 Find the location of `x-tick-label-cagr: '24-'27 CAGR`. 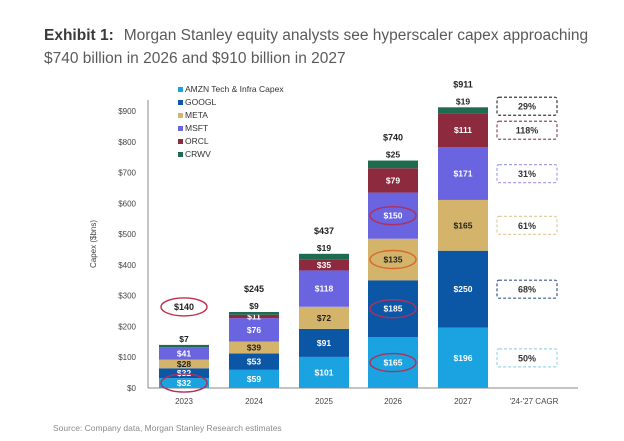

x-tick-label-cagr: '24-'27 CAGR is located at coordinates (534, 401).